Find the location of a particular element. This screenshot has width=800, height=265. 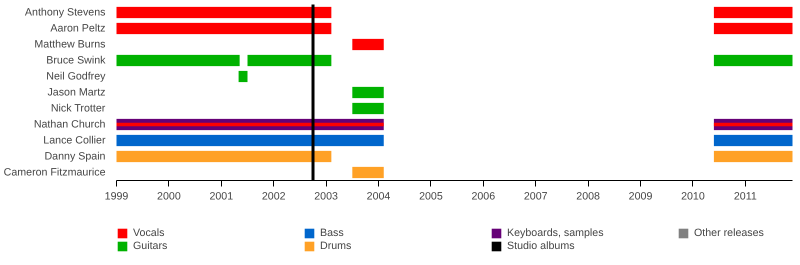

x-tick-label: 2008 is located at coordinates (588, 196).